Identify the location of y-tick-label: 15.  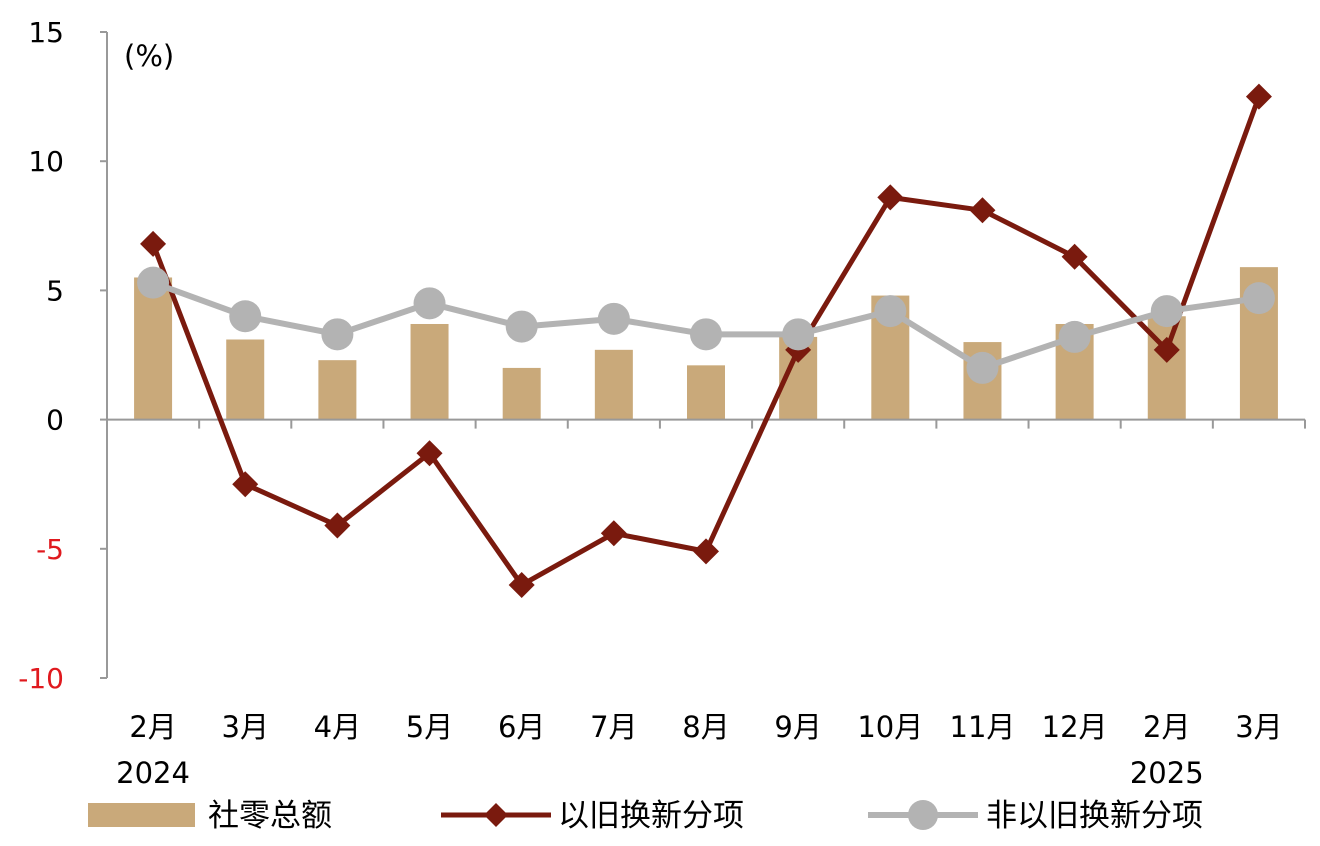
(46, 32).